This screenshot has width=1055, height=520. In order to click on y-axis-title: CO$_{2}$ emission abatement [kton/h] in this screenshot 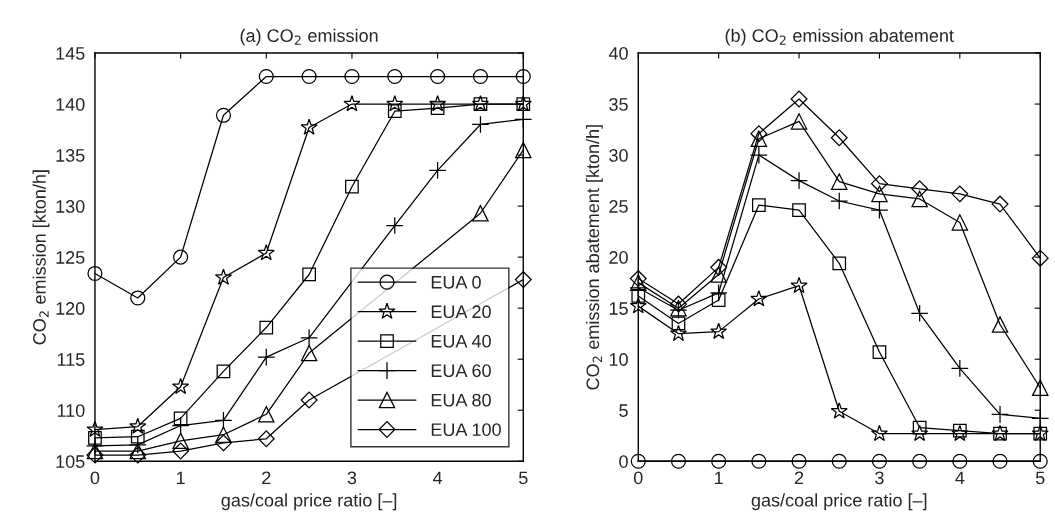, I will do `click(594, 257)`.